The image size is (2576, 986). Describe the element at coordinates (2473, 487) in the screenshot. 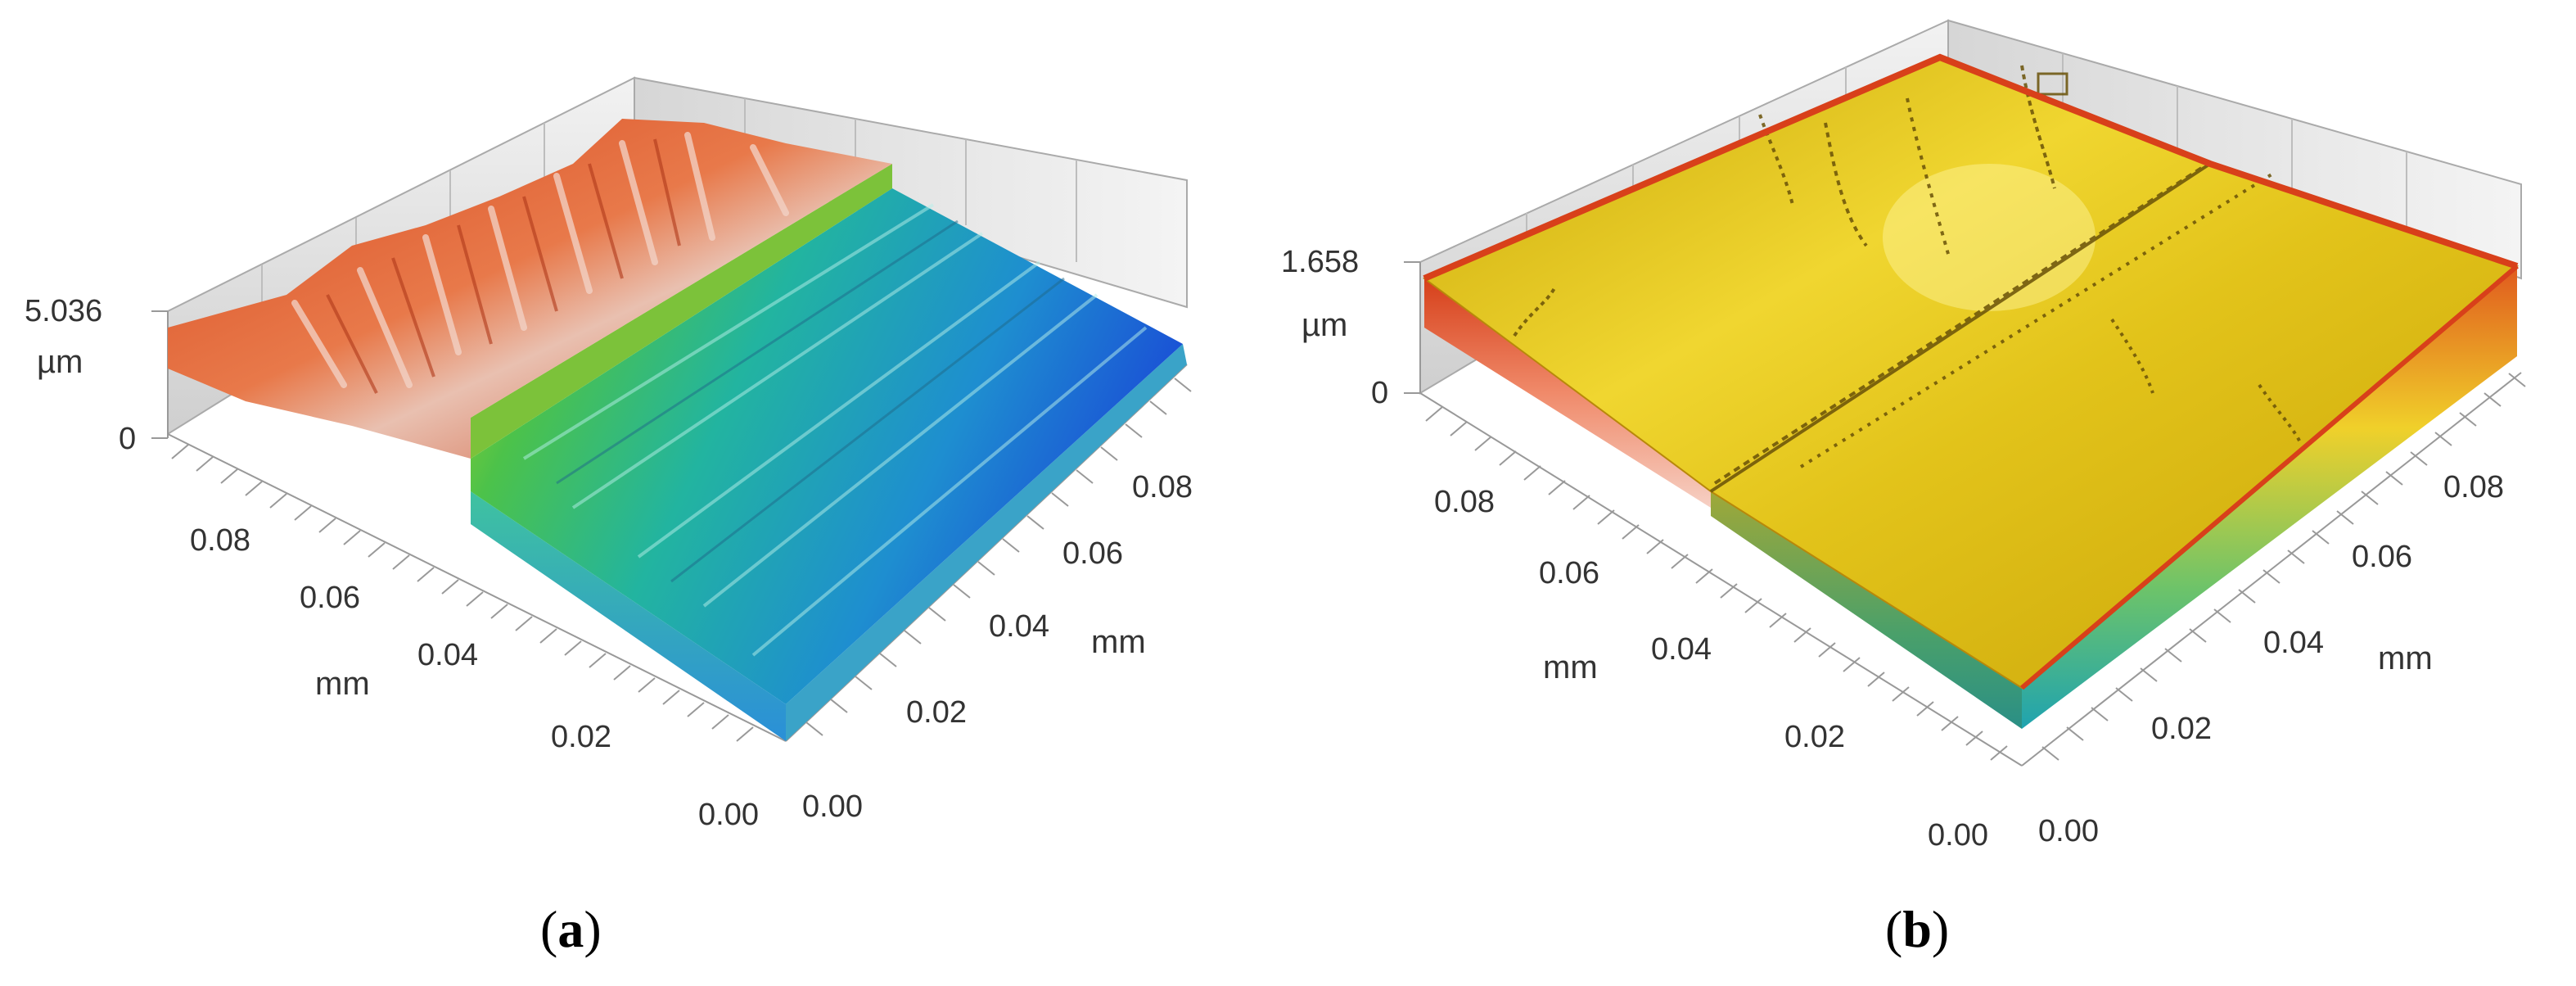

I see `right-tick-label-b-4: 0.08` at that location.